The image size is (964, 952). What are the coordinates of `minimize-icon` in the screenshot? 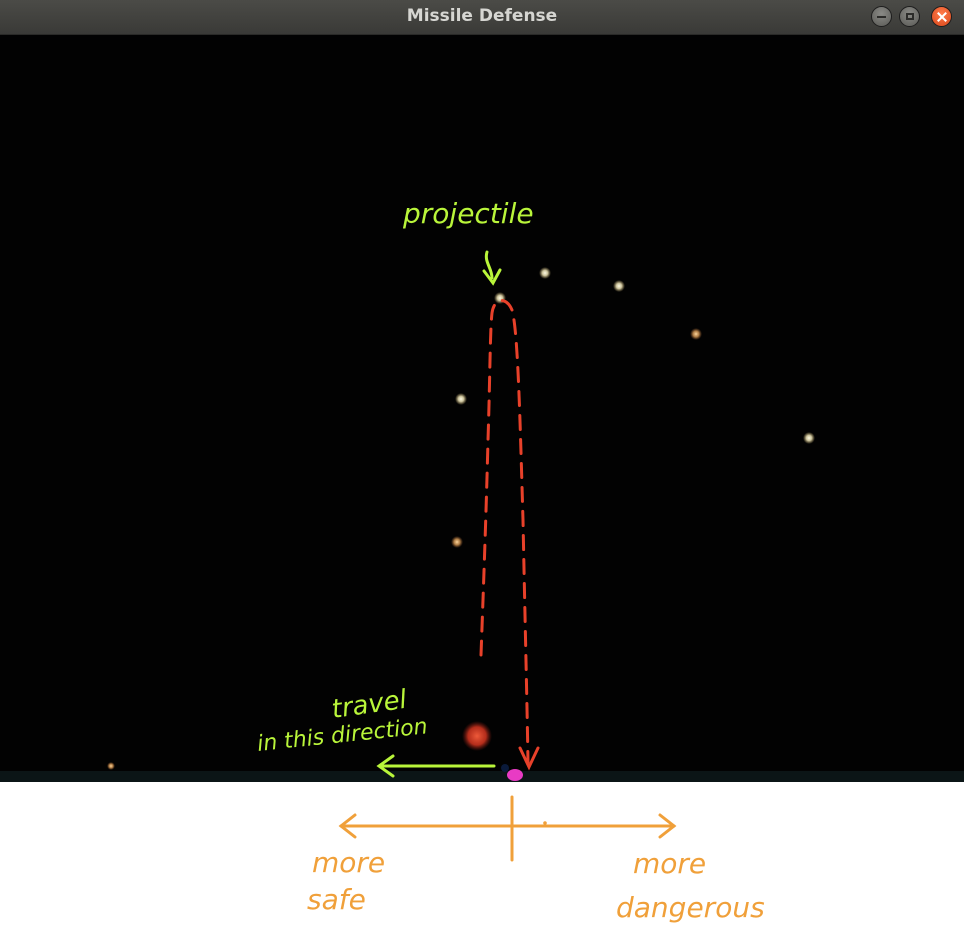 It's located at (881, 16).